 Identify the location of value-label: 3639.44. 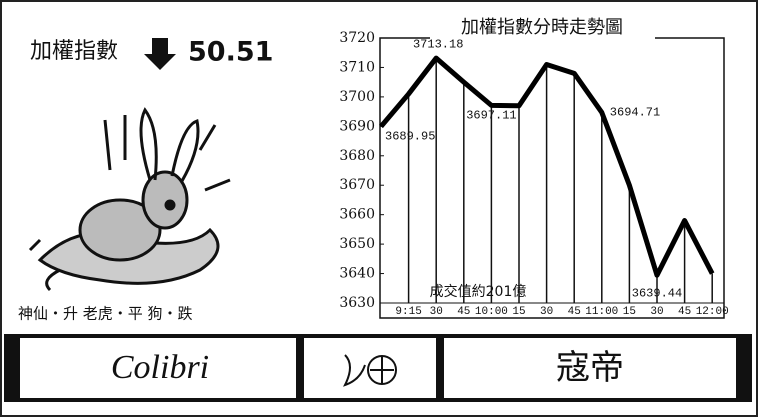
(657, 293).